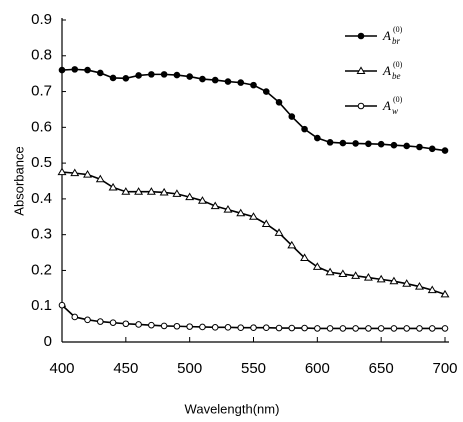 The image size is (463, 422). What do you see at coordinates (317, 368) in the screenshot?
I see `x-tick-label: 600` at bounding box center [317, 368].